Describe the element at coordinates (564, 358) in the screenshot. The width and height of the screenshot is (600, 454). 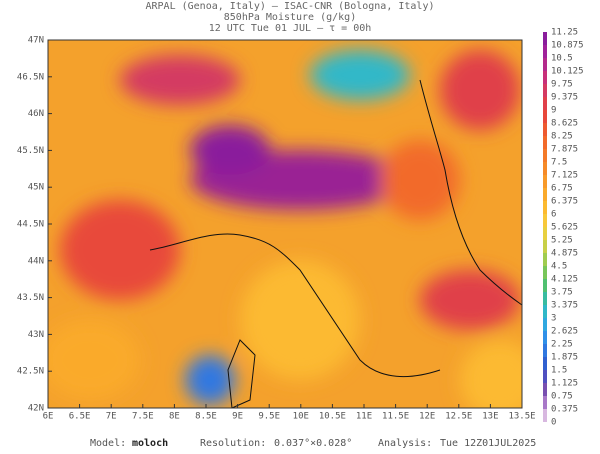
I see `colorbar-label: 1.875` at that location.